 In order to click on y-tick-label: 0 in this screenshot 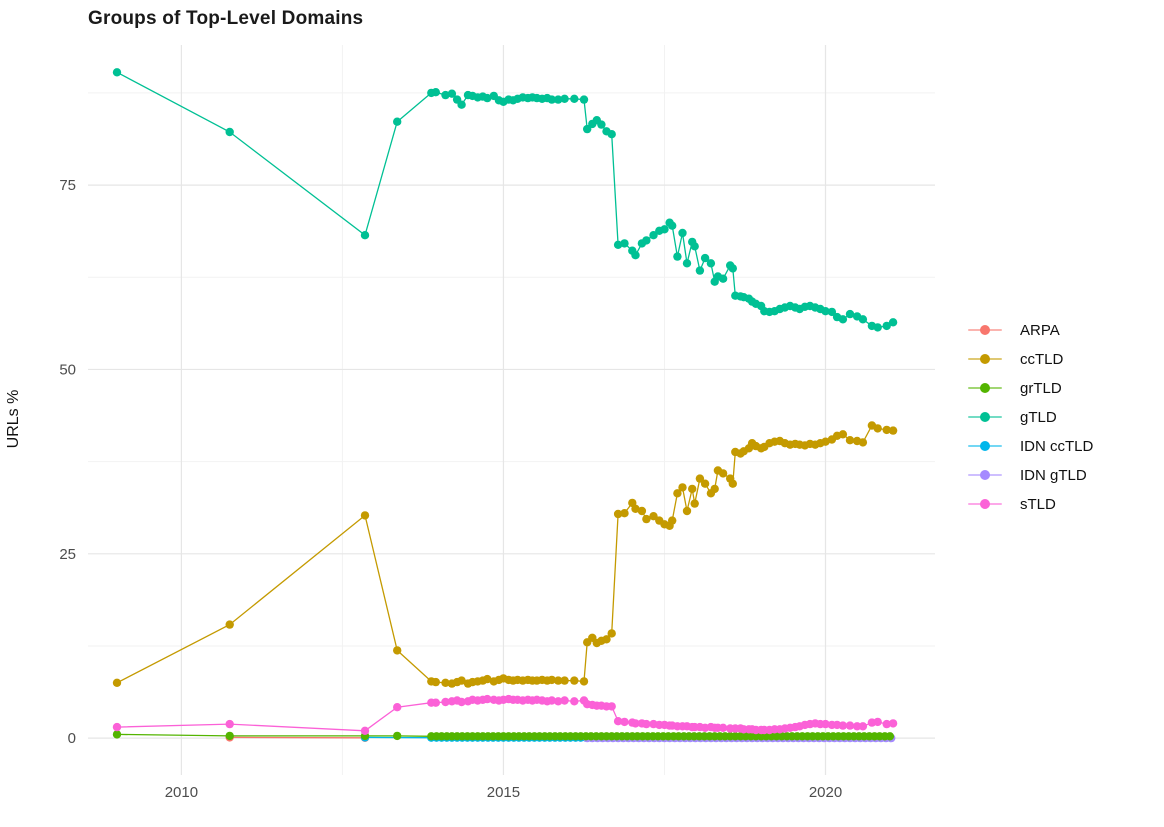, I will do `click(72, 738)`.